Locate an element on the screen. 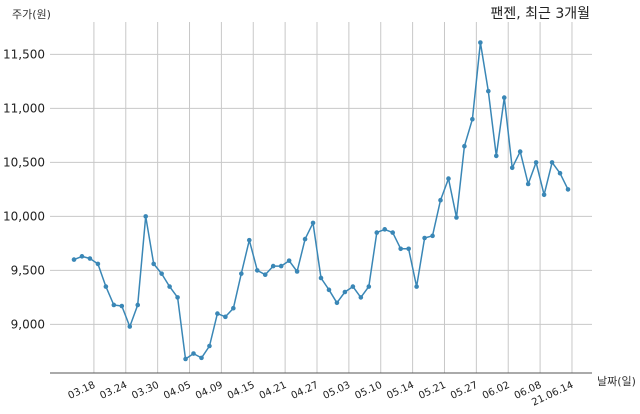 The image size is (640, 414). x-tick-label: 04.09 is located at coordinates (209, 391).